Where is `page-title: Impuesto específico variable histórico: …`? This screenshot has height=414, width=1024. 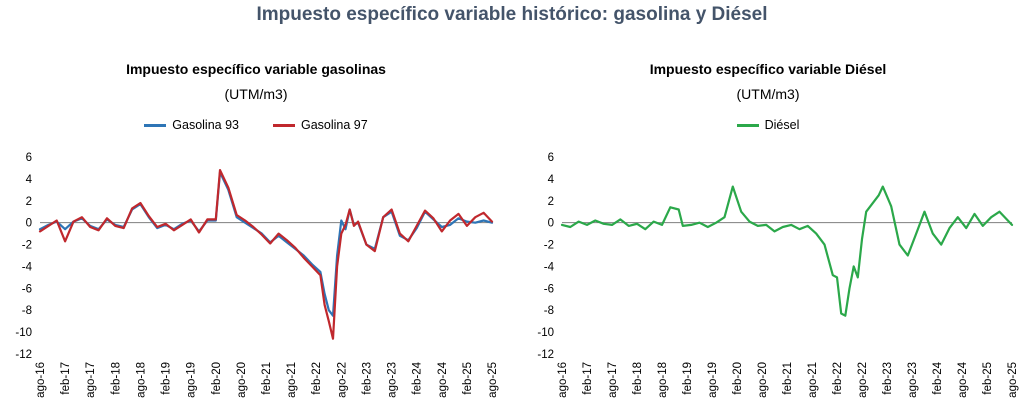
page-title: Impuesto específico variable histórico: … is located at coordinates (512, 14).